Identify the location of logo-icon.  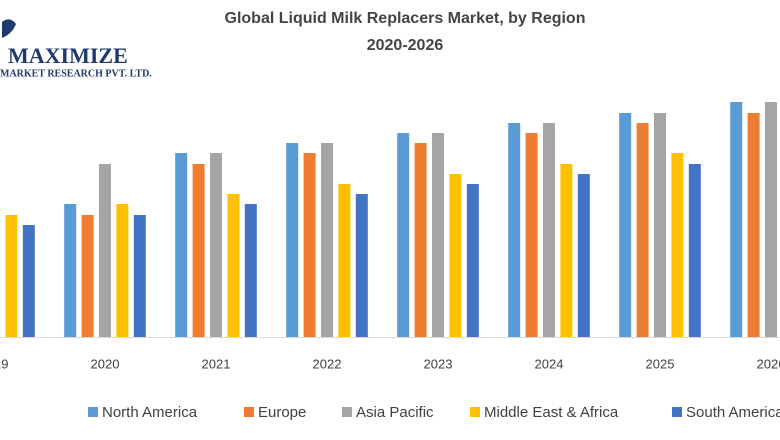
(9, 28).